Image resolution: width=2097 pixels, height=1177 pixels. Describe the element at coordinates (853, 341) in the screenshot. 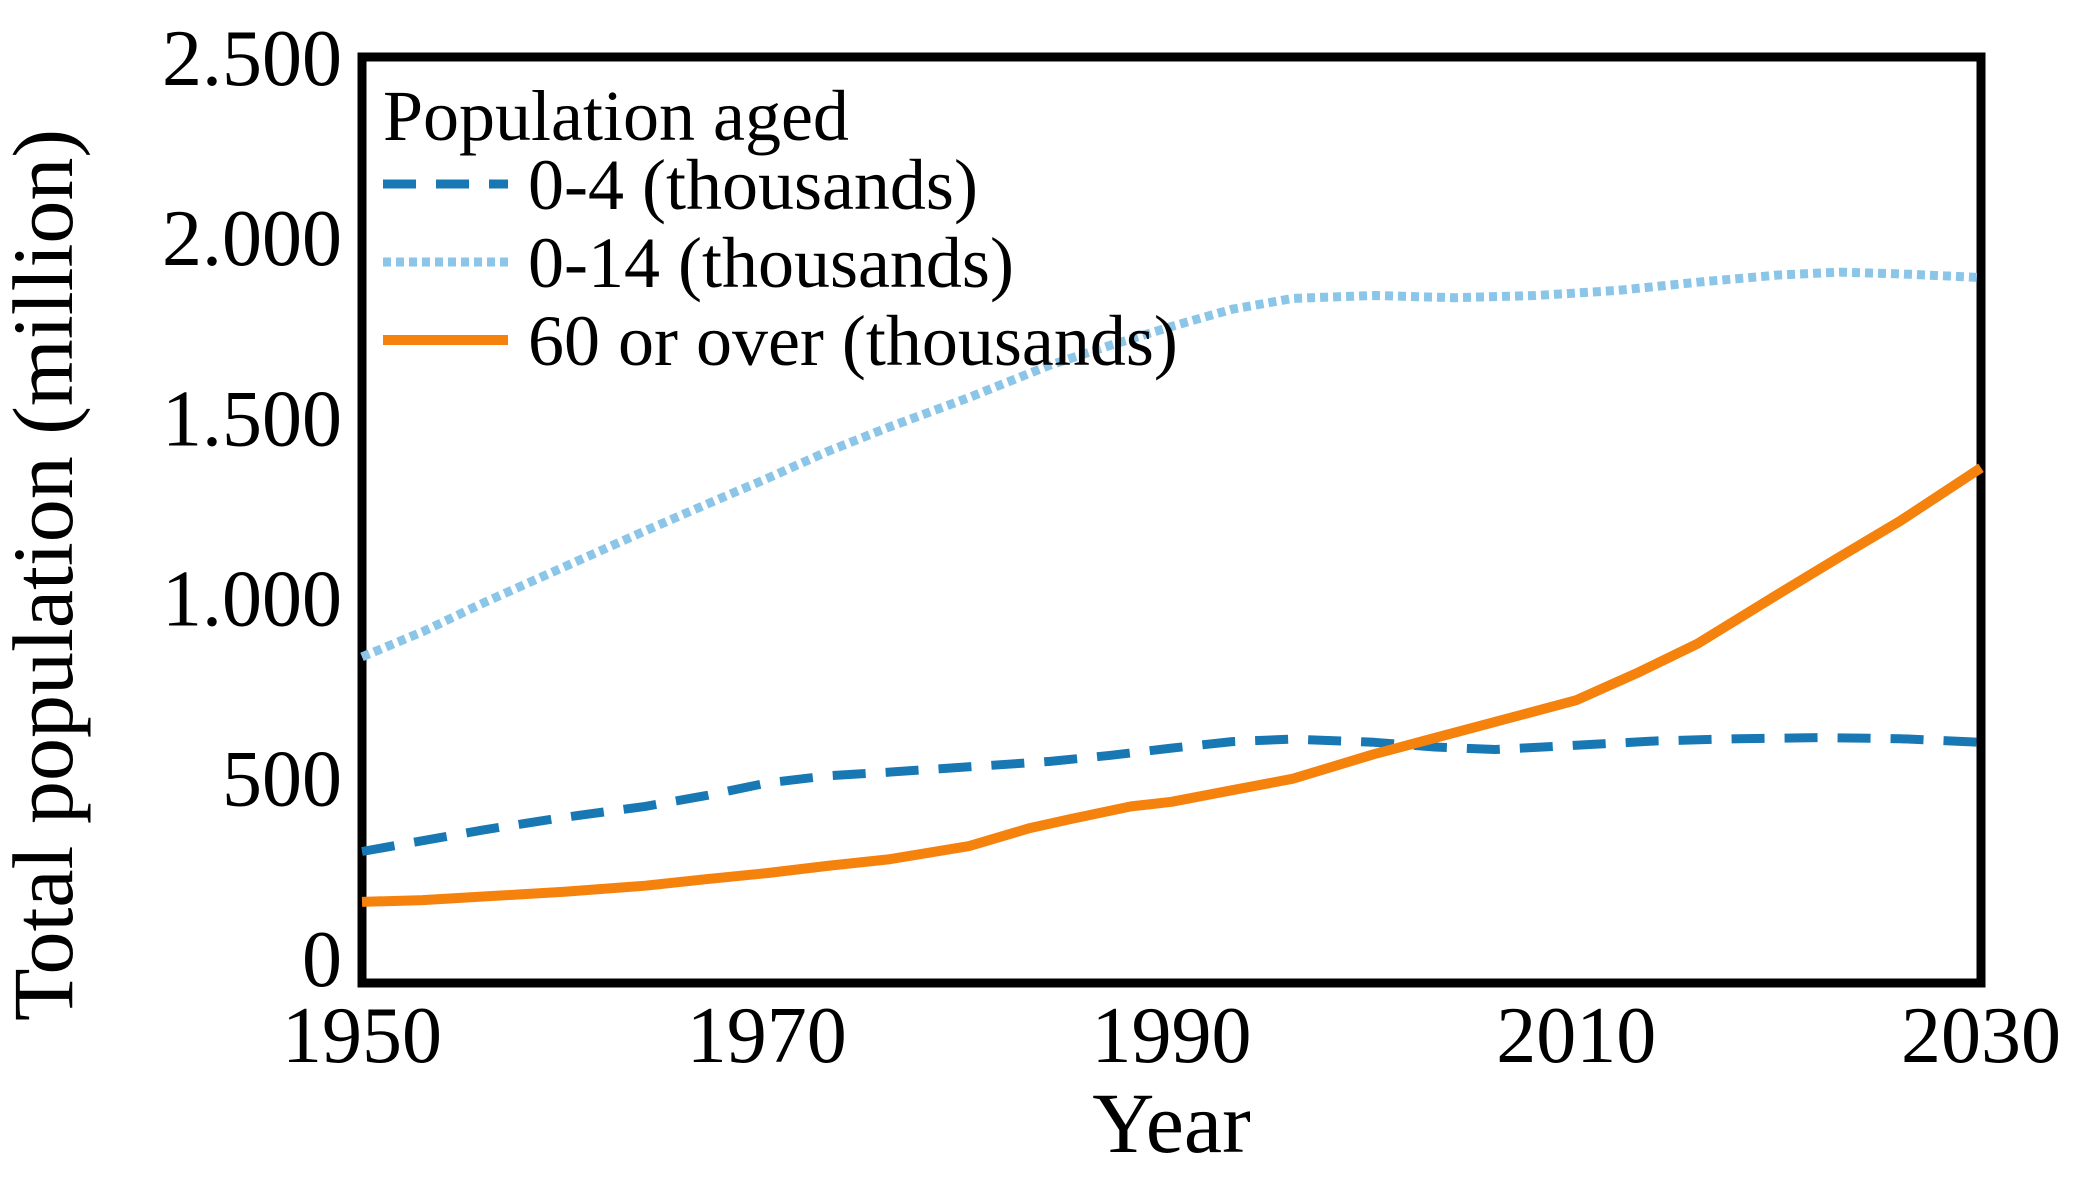

I see `legend-label-2: 60 or over (thousands)` at that location.